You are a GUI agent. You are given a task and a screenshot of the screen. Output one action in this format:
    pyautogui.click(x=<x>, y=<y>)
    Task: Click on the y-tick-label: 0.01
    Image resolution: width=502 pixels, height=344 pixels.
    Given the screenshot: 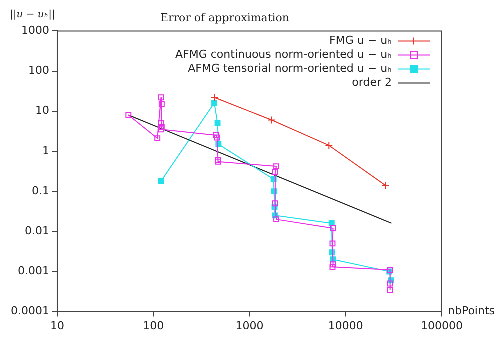 What is the action you would take?
    pyautogui.click(x=37, y=231)
    